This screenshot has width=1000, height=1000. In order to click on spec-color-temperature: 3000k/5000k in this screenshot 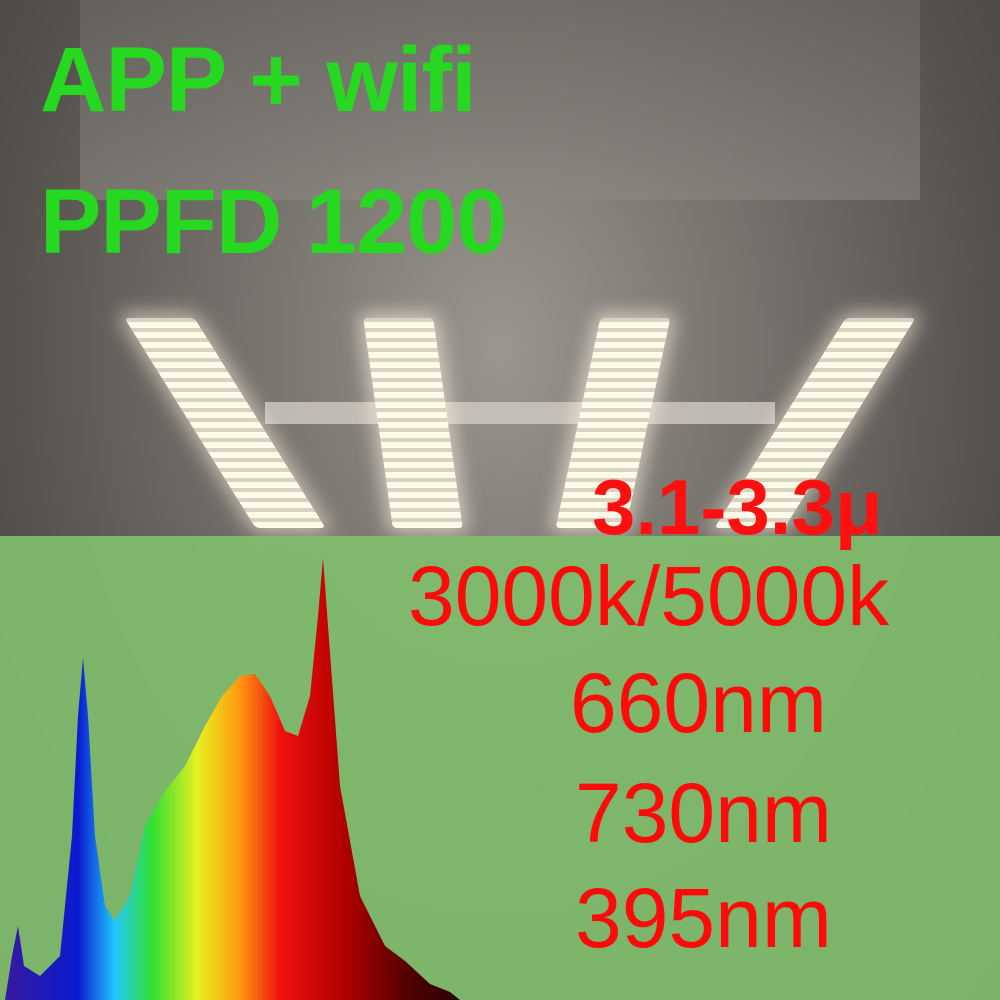, I will do `click(649, 596)`.